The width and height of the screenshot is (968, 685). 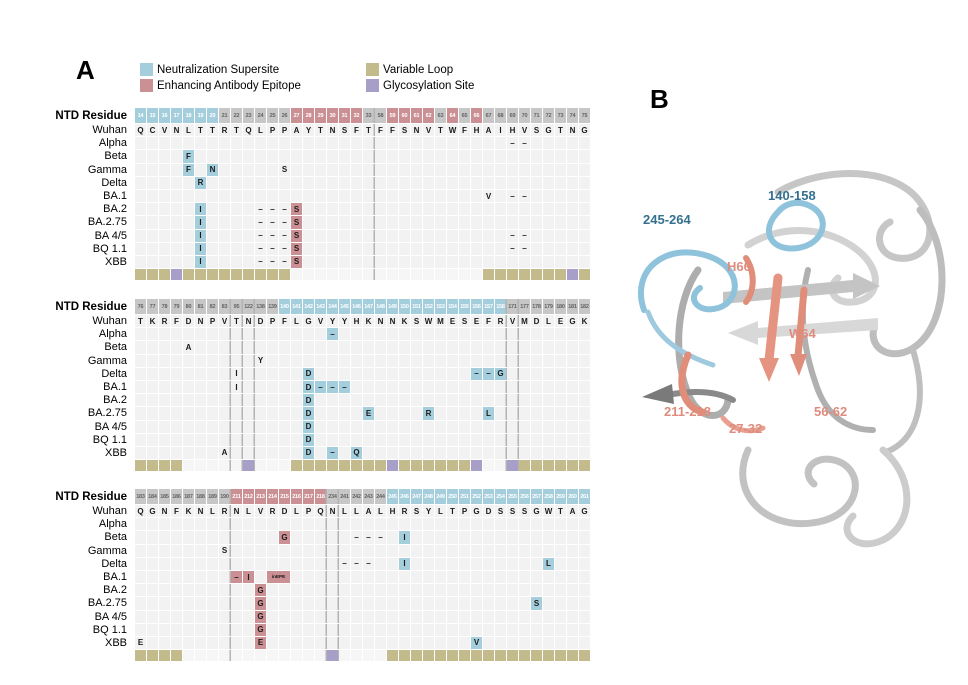 I want to click on legend-label: Neutralization Supersite, so click(x=218, y=69).